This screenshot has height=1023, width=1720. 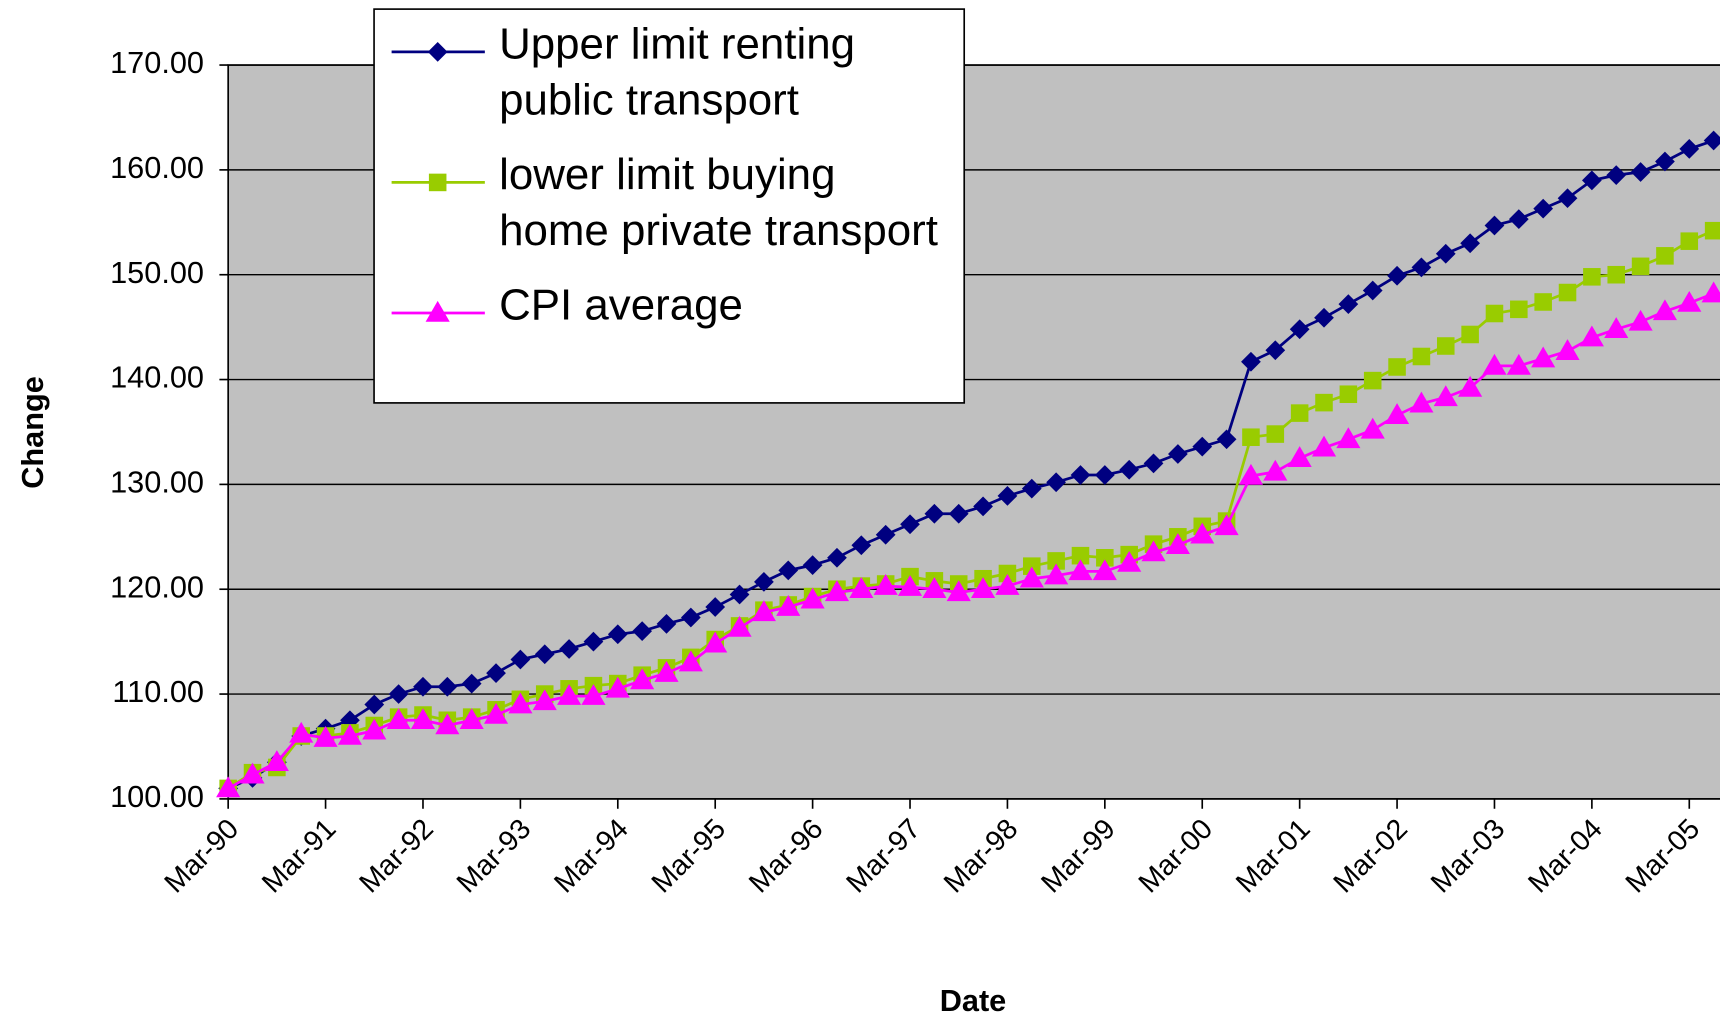 I want to click on y-tick-label: 110.00, so click(x=158, y=691).